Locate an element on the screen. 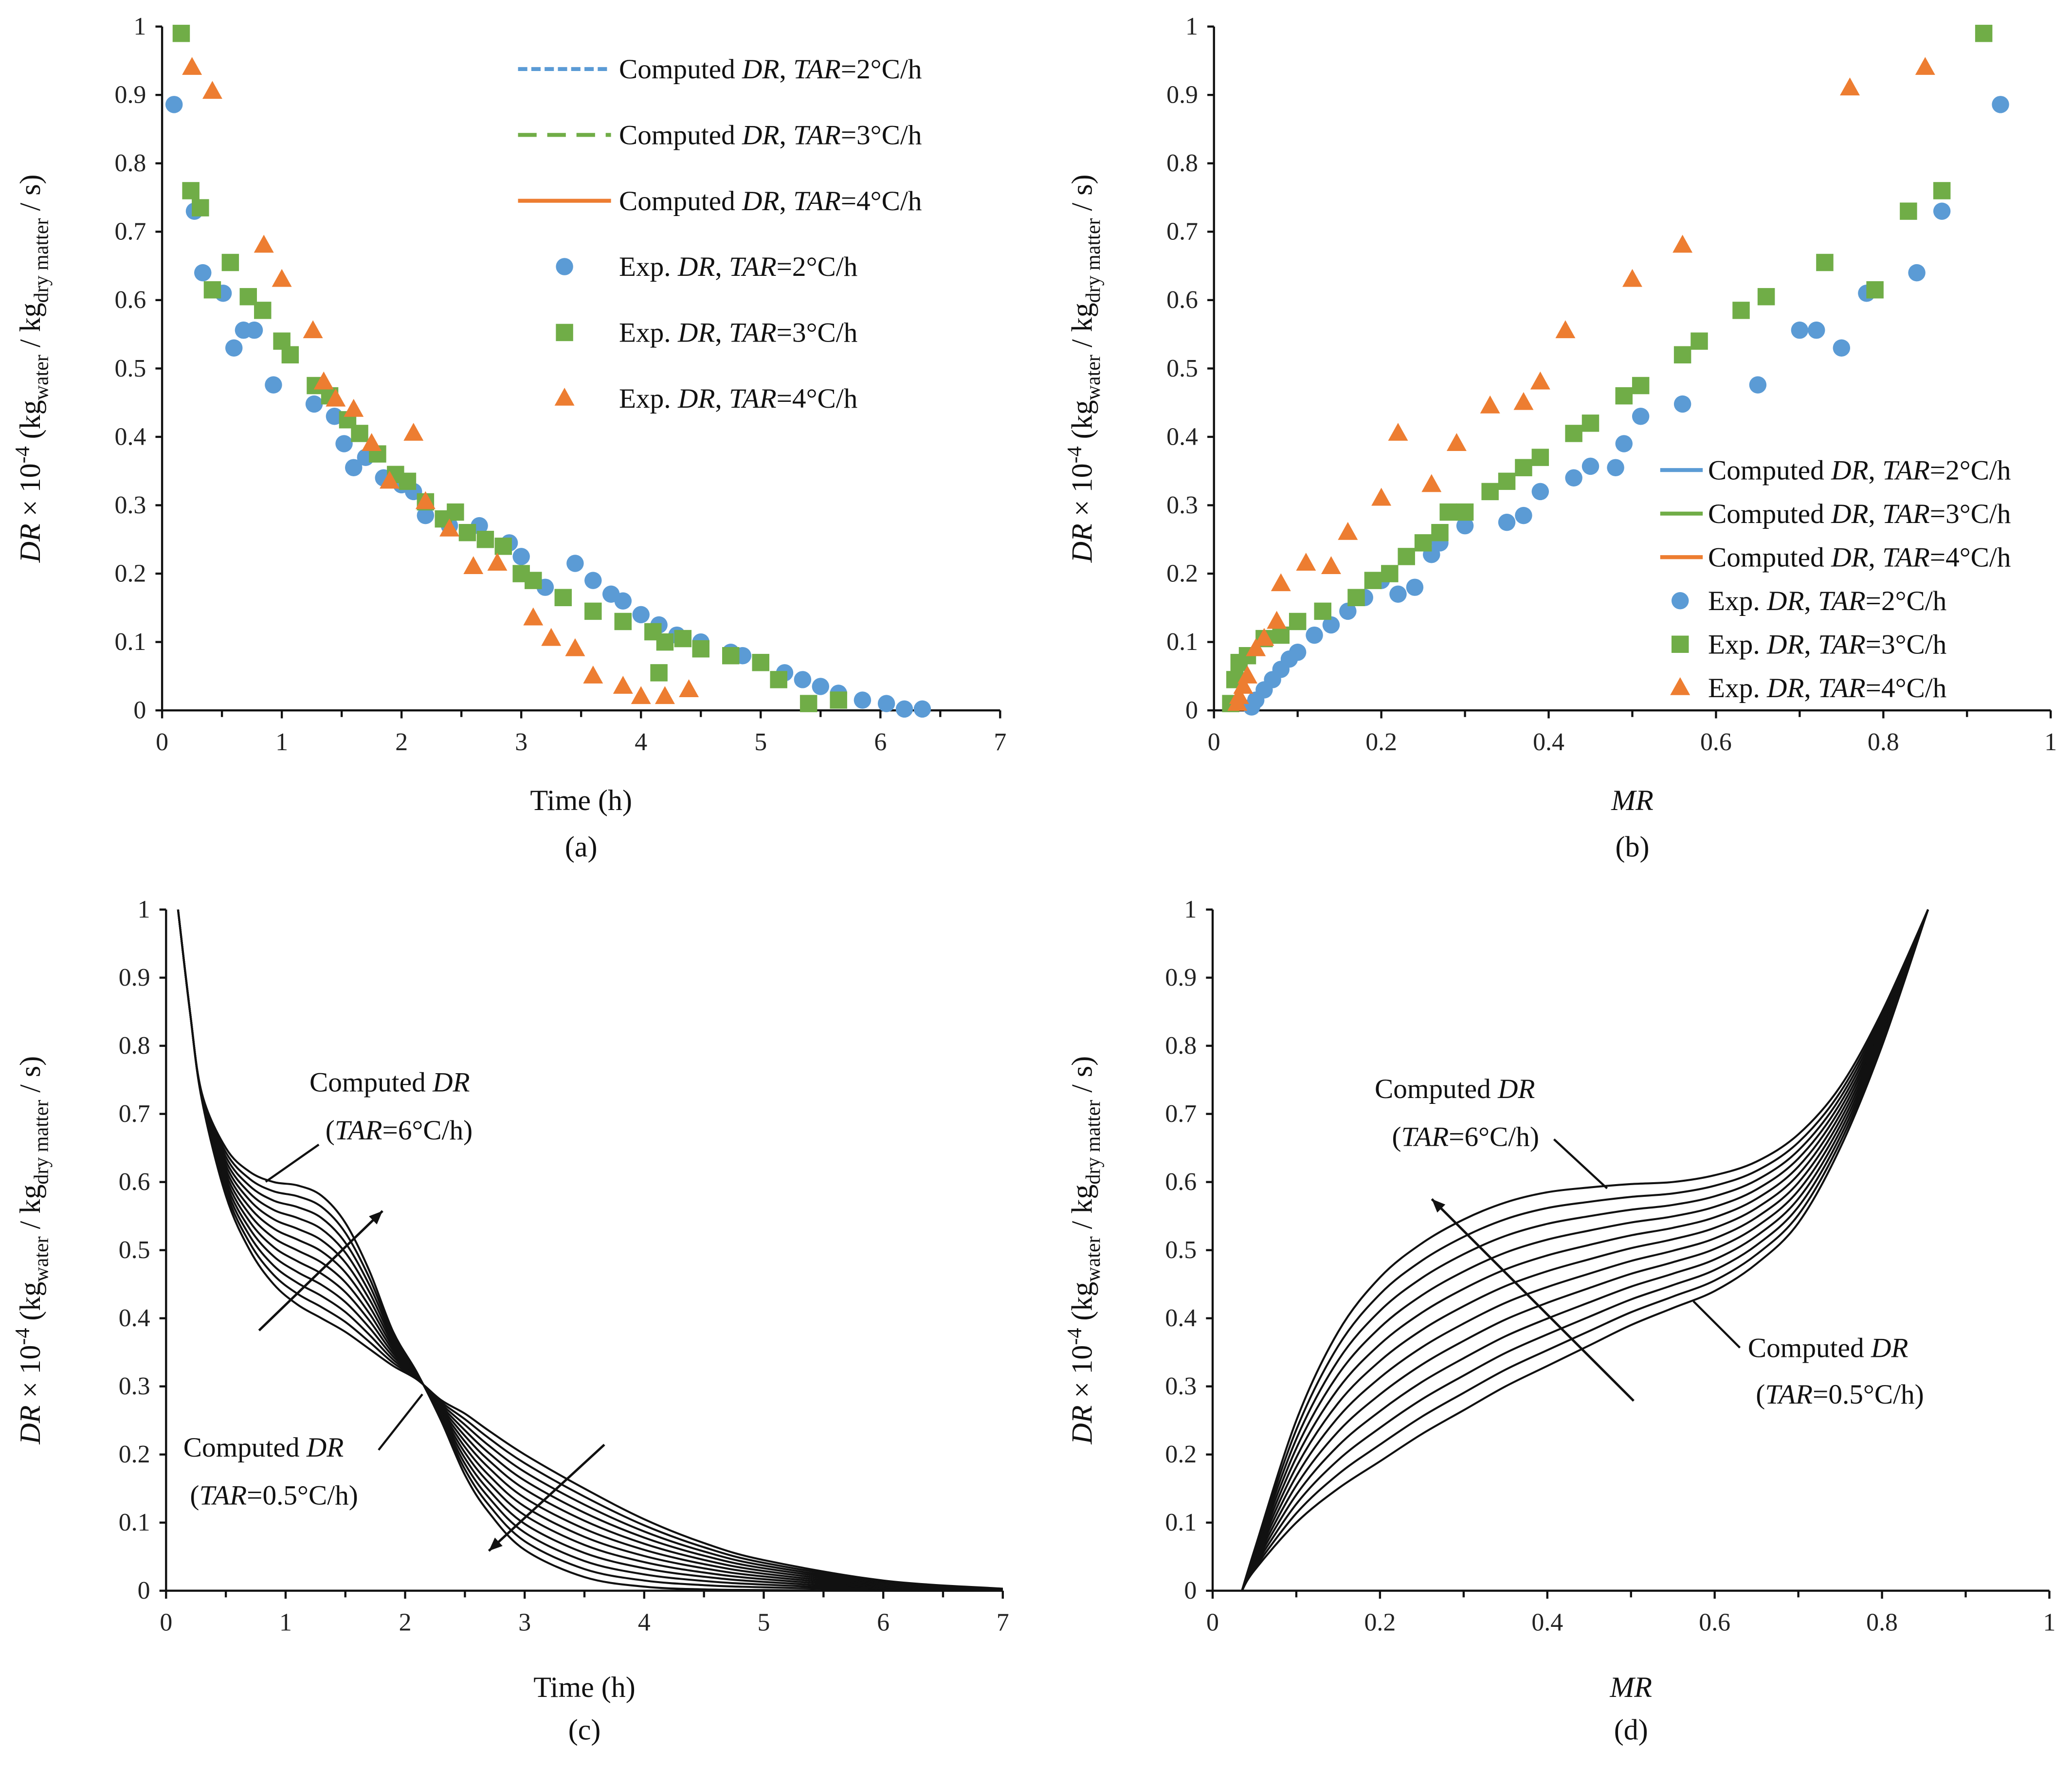 Image resolution: width=2072 pixels, height=1766 pixels. x-axis-title-part: MR is located at coordinates (1630, 1687).